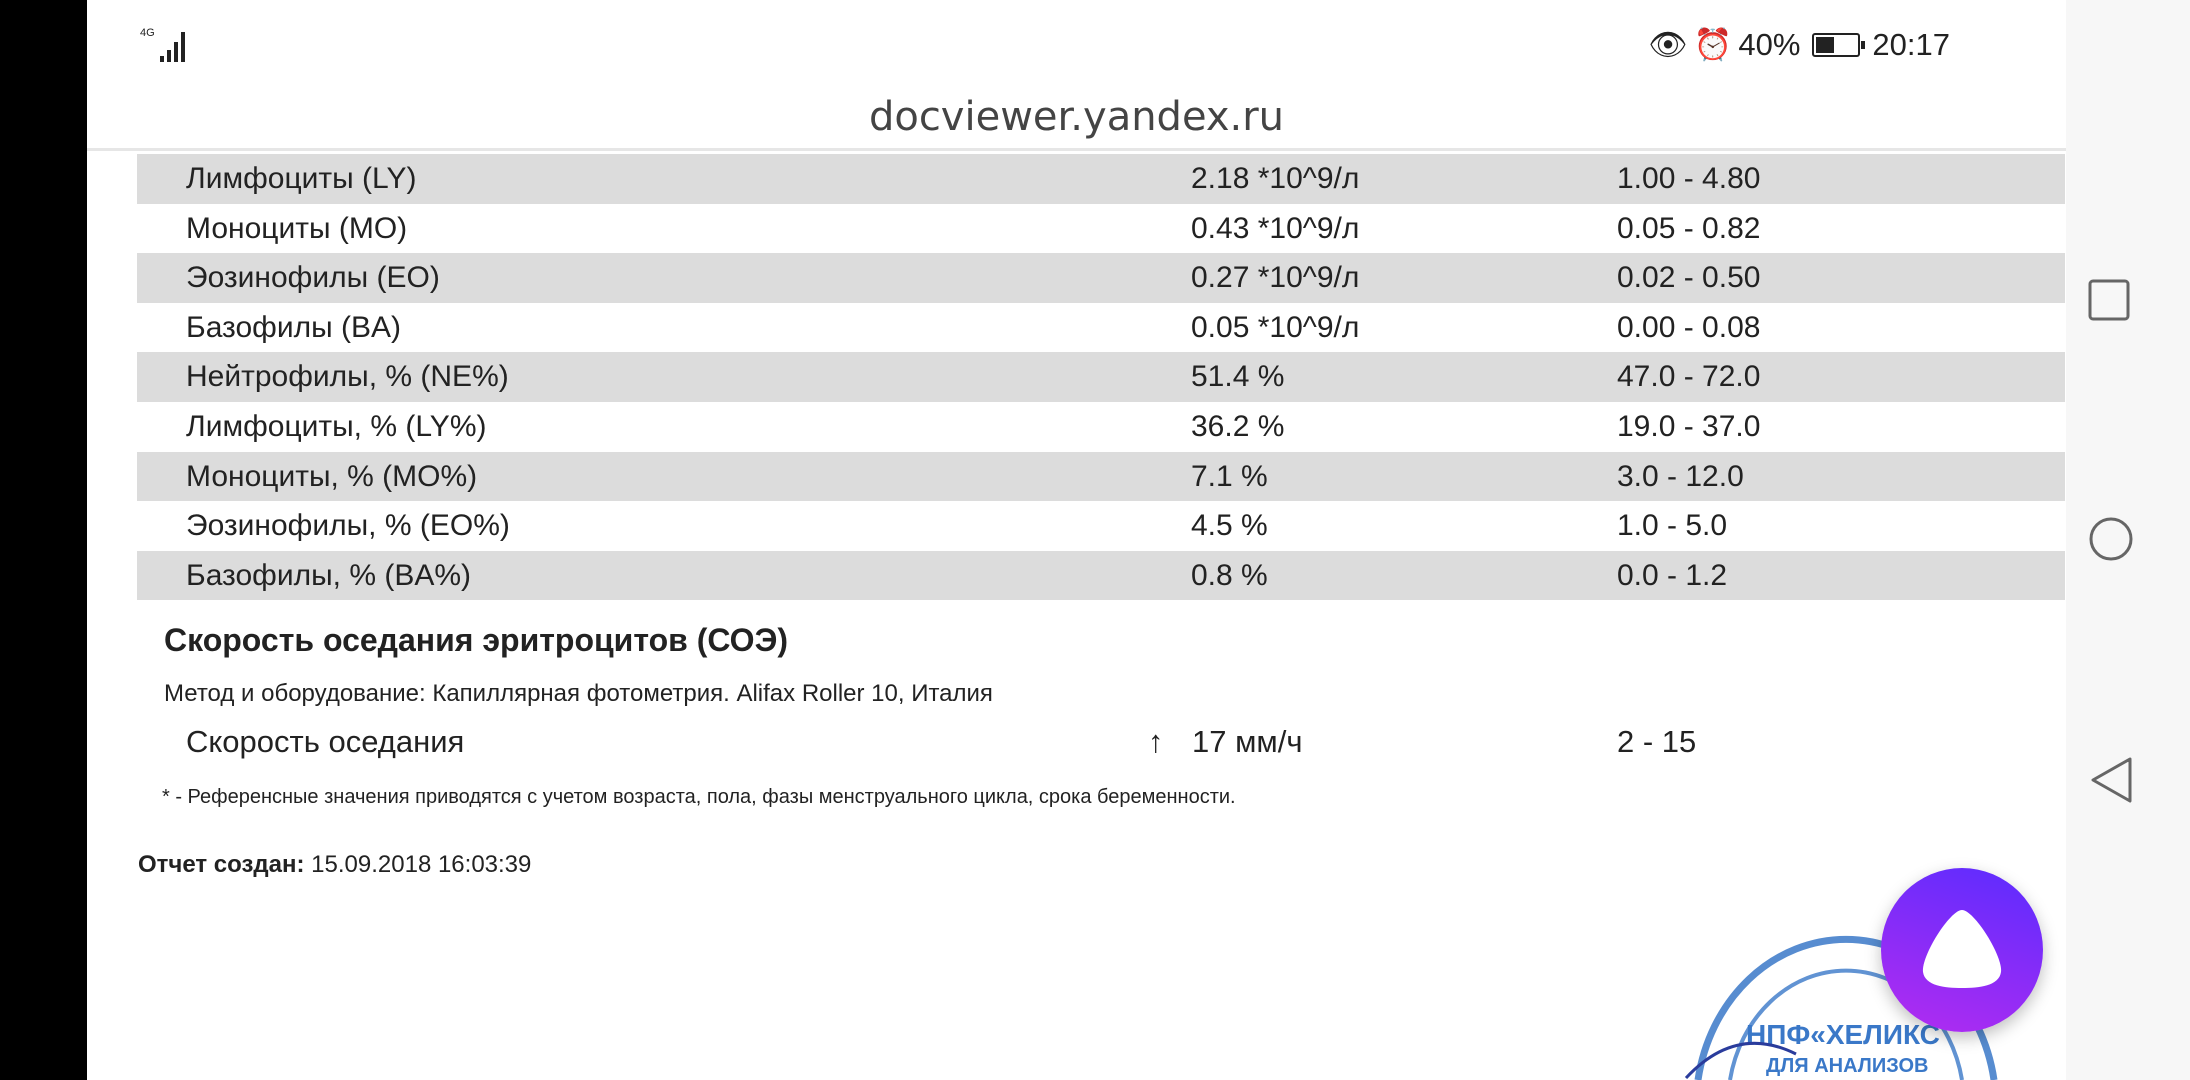 The width and height of the screenshot is (2190, 1080). What do you see at coordinates (1238, 426) in the screenshot?
I see `test-value: 36.2 %` at bounding box center [1238, 426].